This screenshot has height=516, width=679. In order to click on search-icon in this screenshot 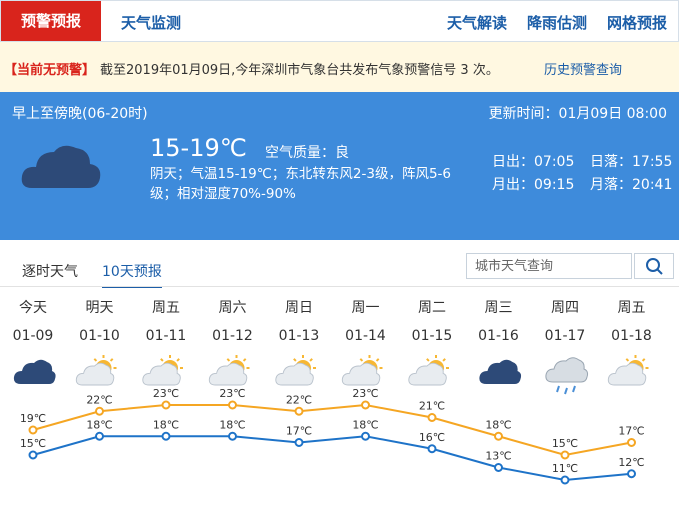, I will do `click(654, 266)`.